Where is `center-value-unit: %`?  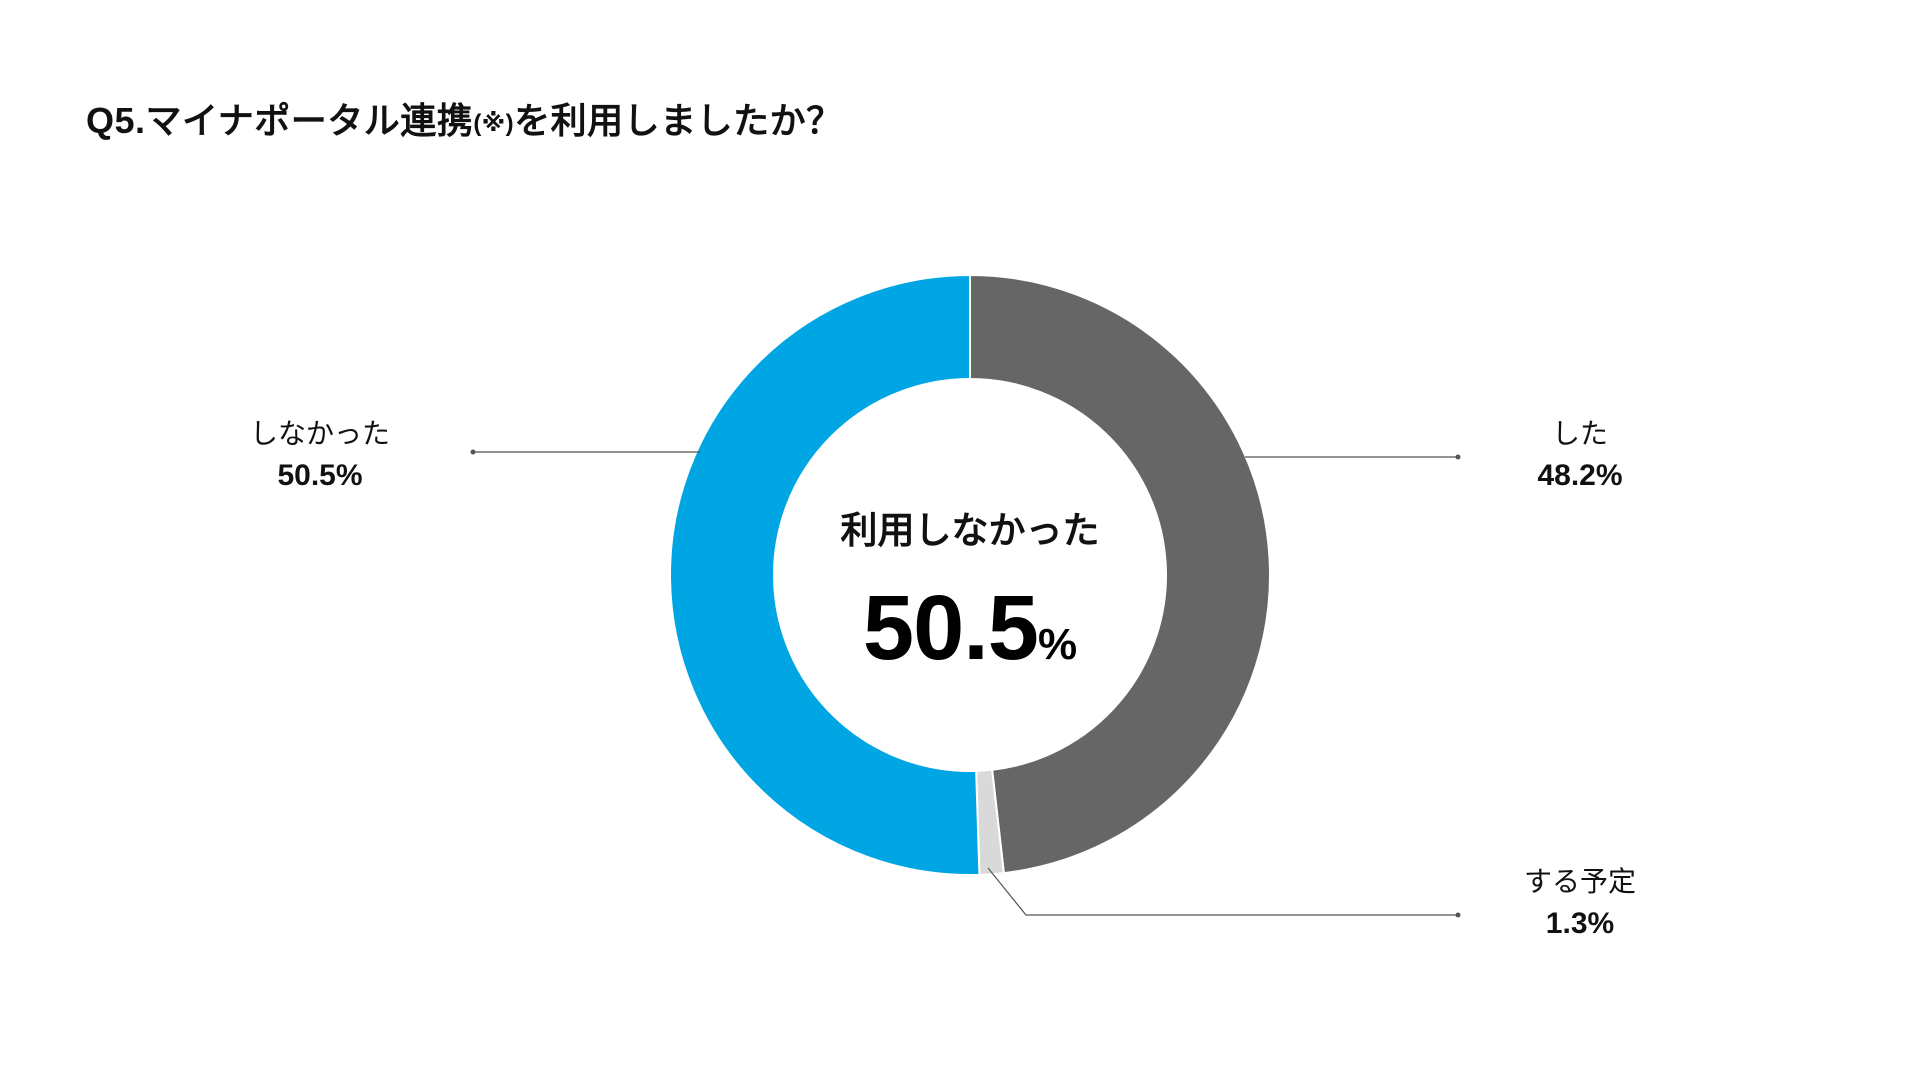
center-value-unit: % is located at coordinates (1057, 644).